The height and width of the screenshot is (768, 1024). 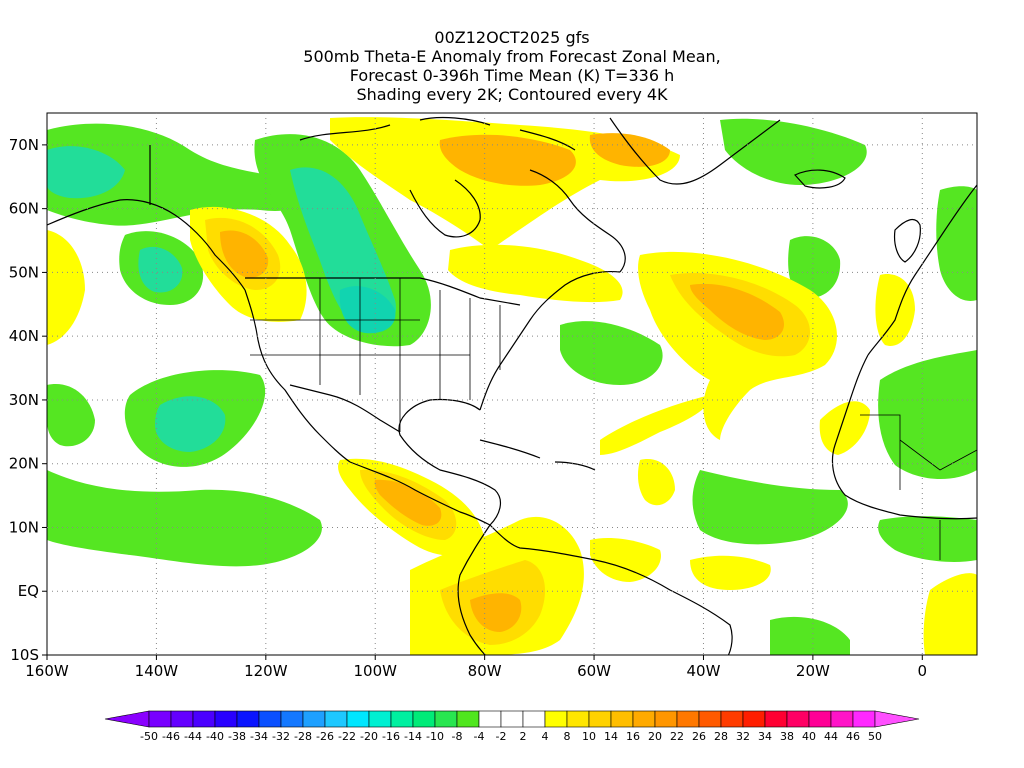 I want to click on shade-tropical-atlantic-green, so click(x=770, y=507).